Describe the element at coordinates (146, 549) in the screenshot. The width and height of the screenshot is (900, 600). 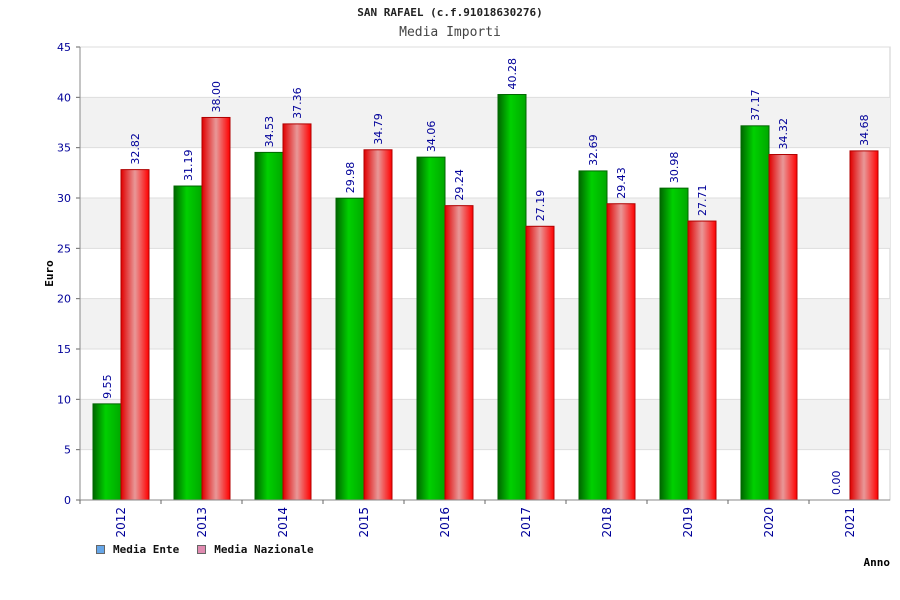
I see `legend-label-media-ente: Media Ente` at that location.